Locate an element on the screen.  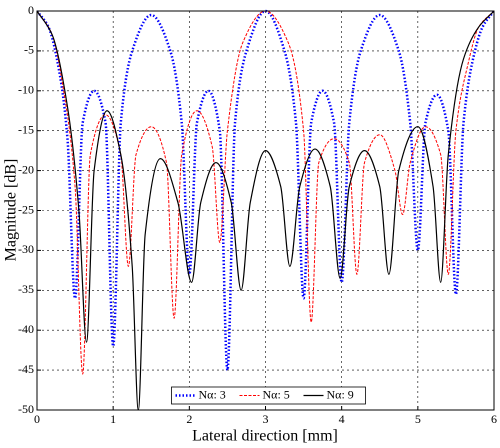
legend-box is located at coordinates (268, 395).